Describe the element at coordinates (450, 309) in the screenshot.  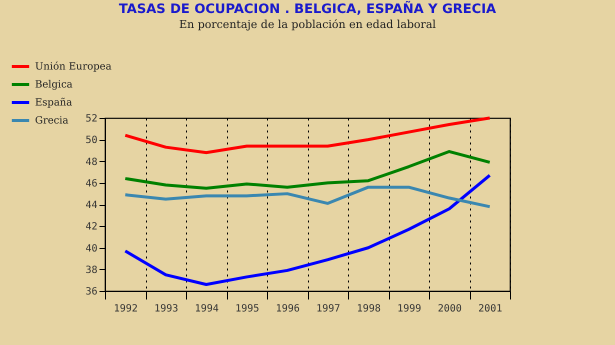
I see `x-tick-label: 2000` at that location.